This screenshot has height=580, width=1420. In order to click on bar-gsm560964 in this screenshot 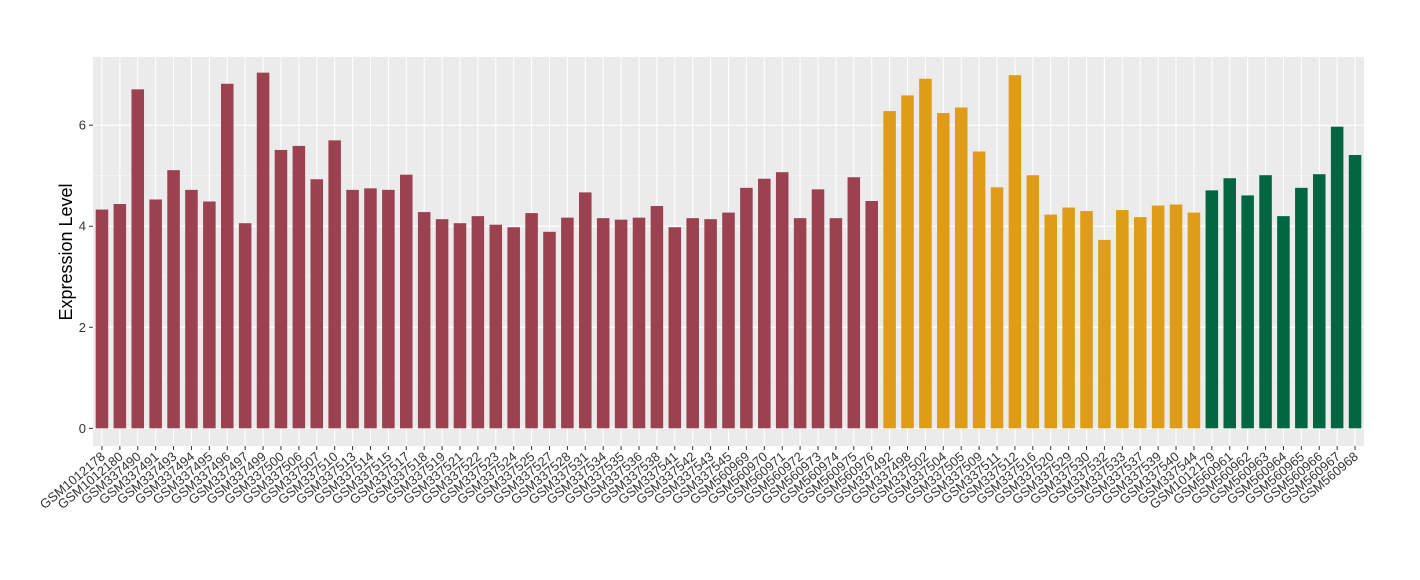, I will do `click(1283, 322)`.